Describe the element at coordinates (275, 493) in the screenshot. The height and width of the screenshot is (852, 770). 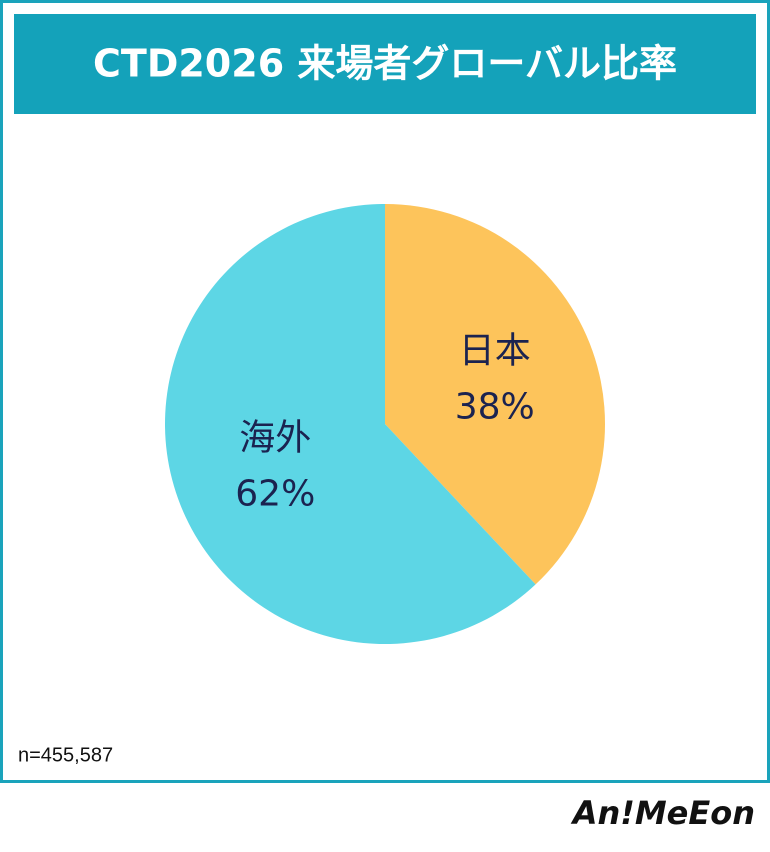
I see `value-label: 62%` at that location.